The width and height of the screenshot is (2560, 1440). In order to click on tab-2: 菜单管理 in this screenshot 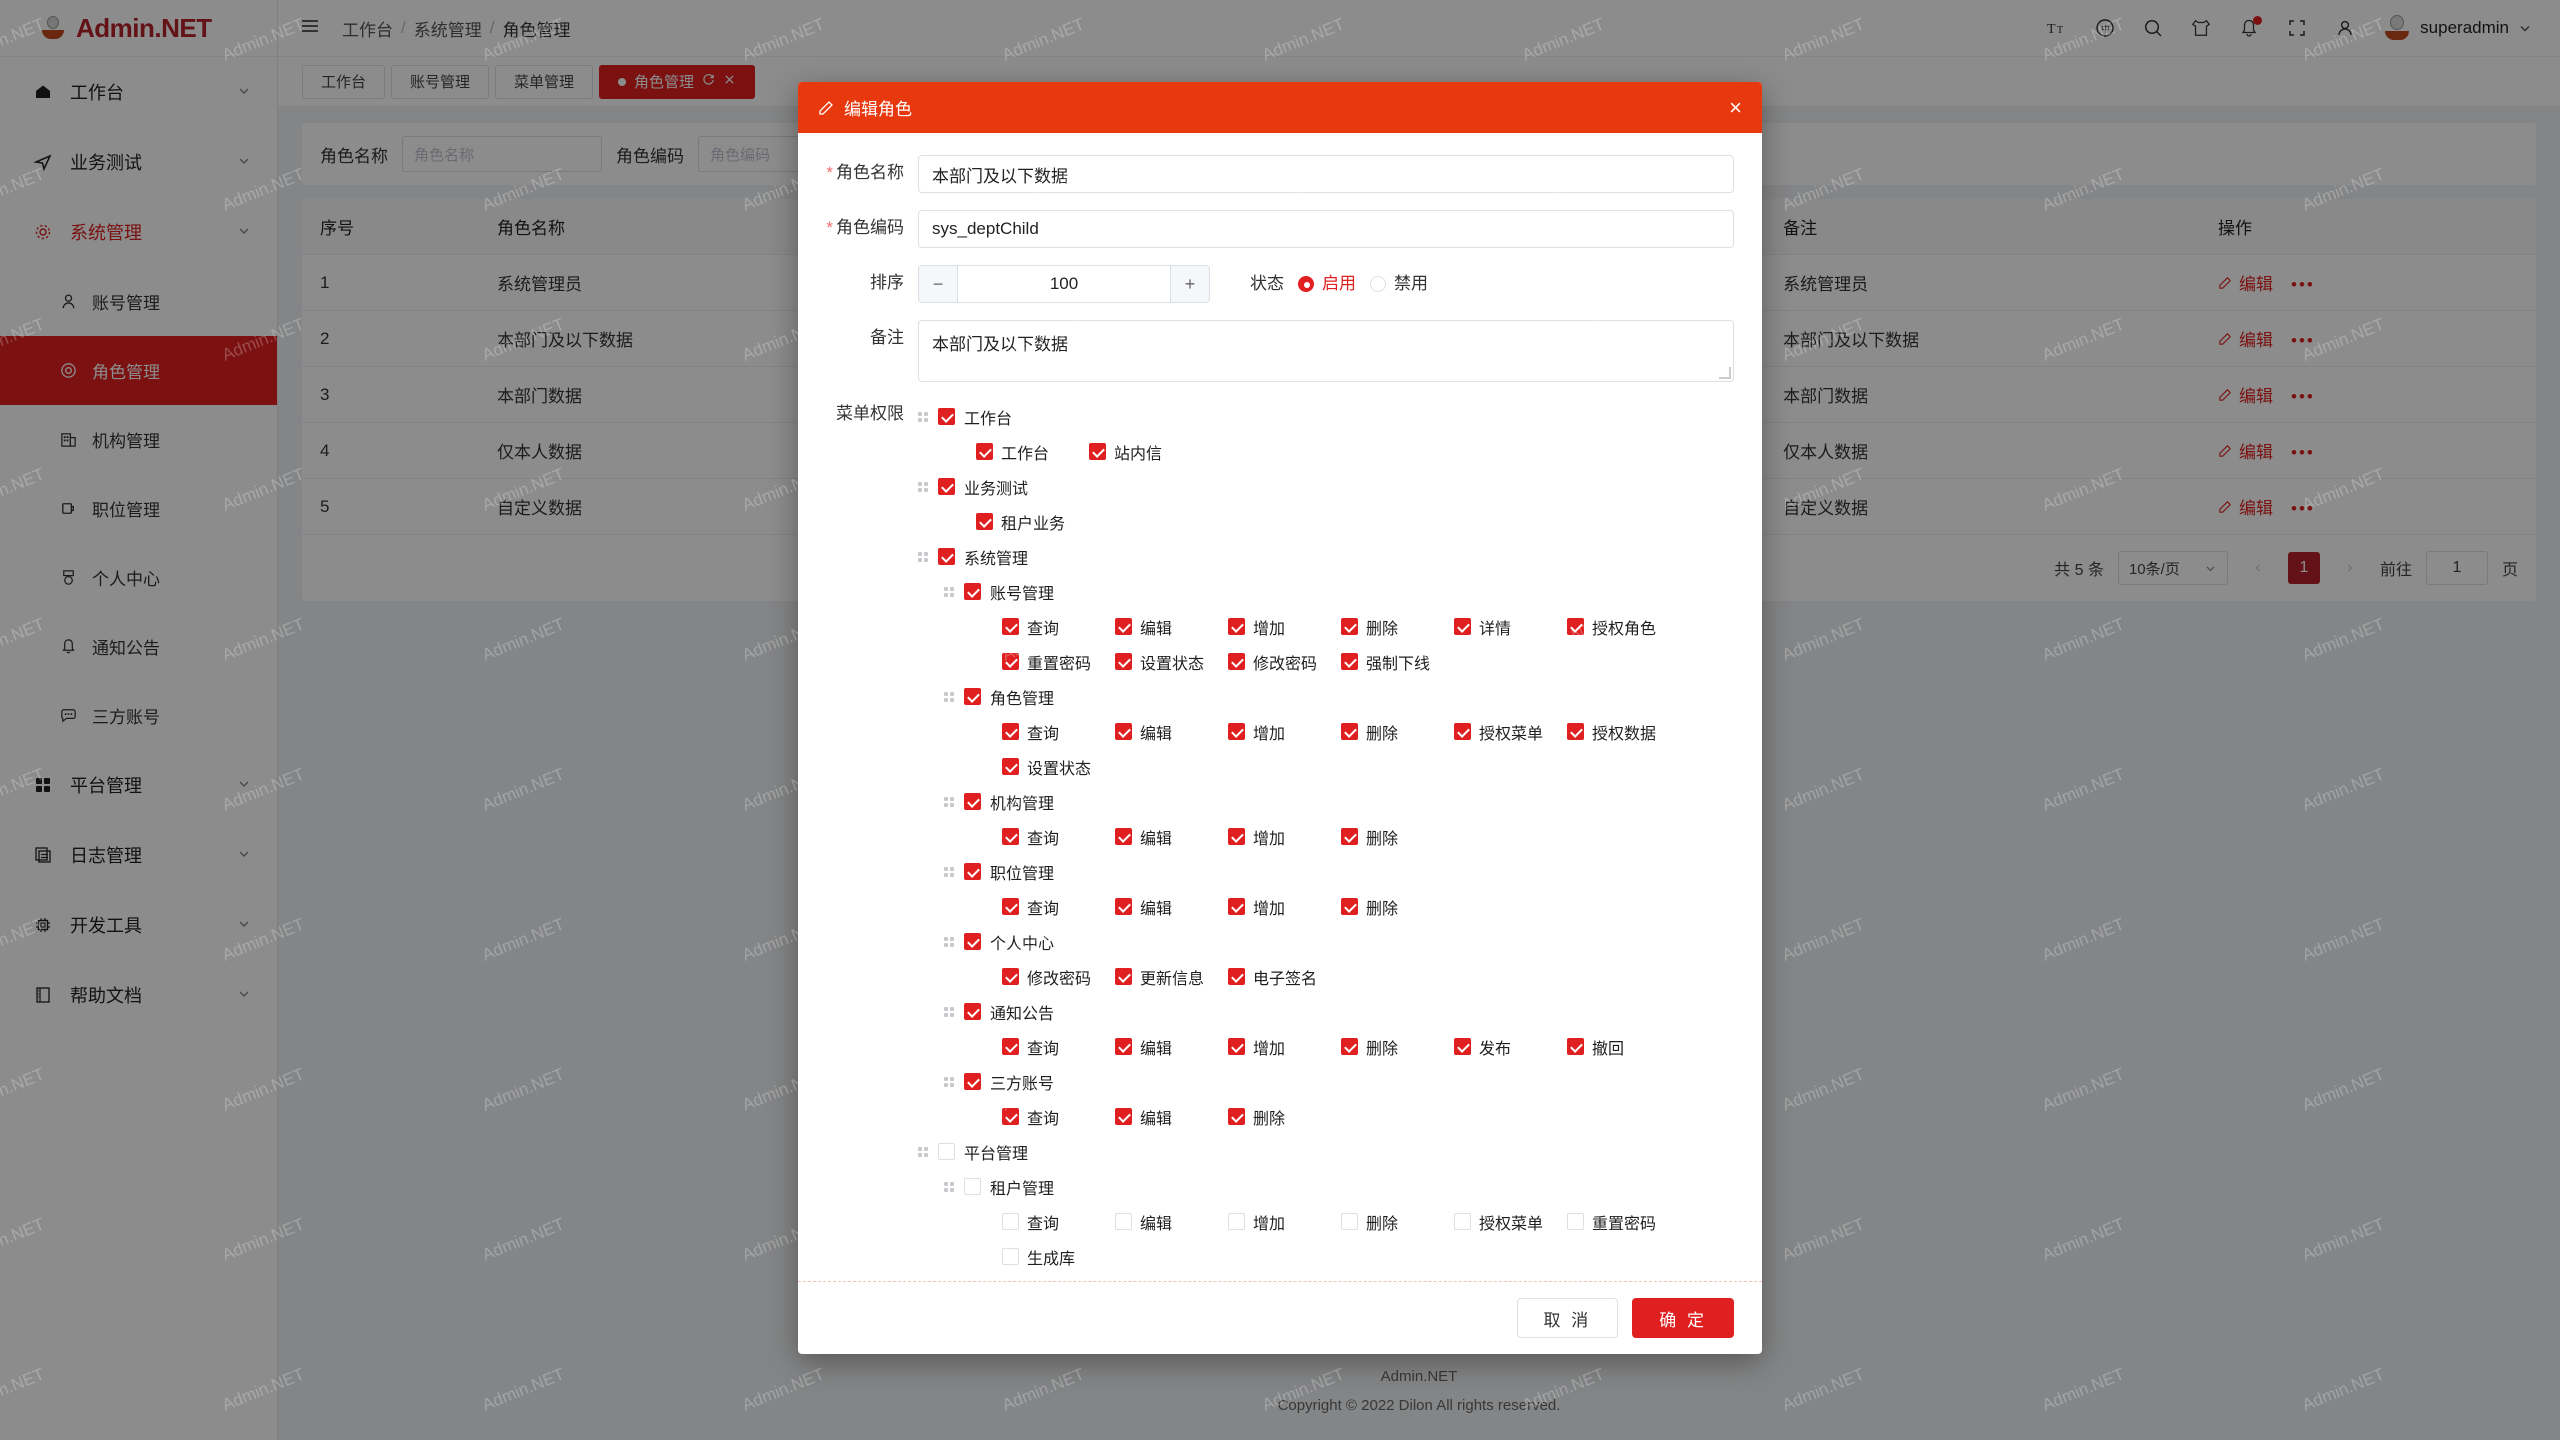, I will do `click(544, 81)`.